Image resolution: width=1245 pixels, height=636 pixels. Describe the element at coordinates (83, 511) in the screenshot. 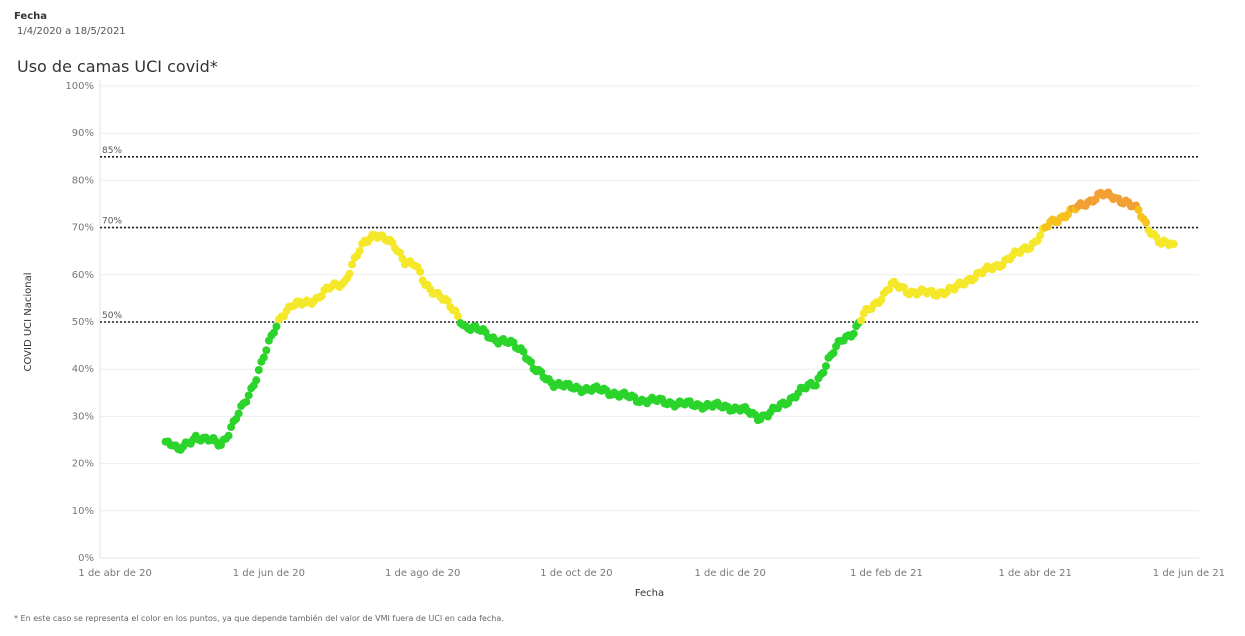

I see `y-tick-label: 10%` at that location.